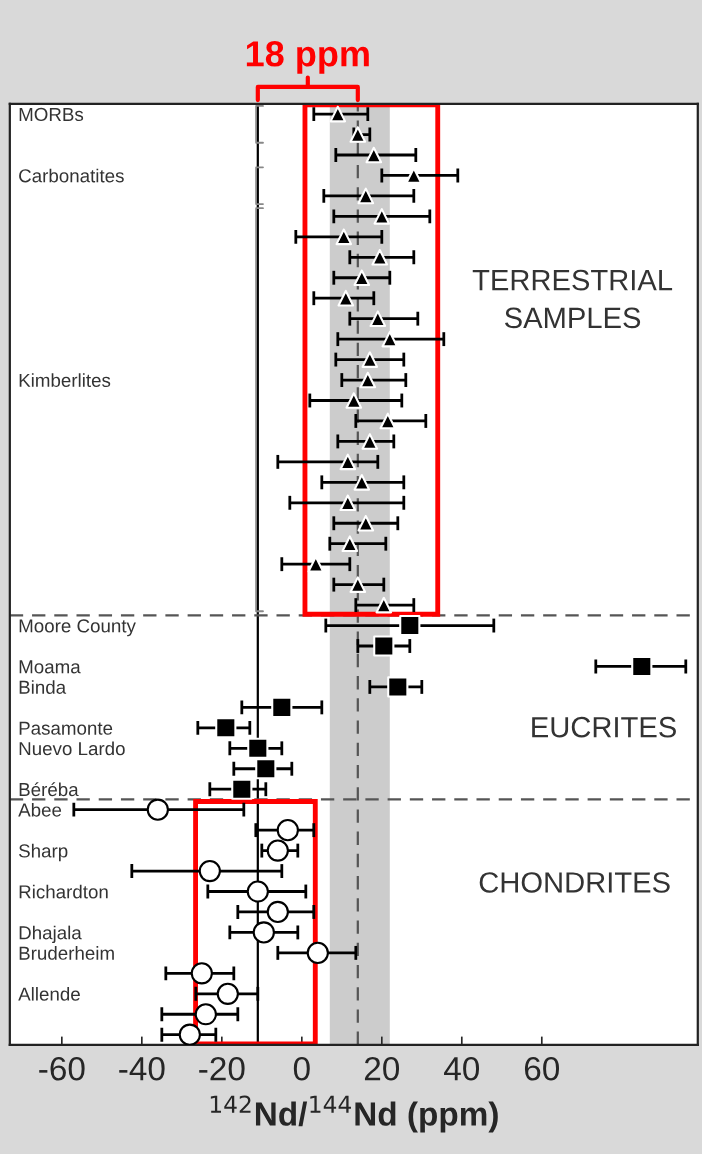  What do you see at coordinates (354, 1114) in the screenshot?
I see `x-axis-title: $^{142}$Nd/$^{144}$Nd (ppm)` at bounding box center [354, 1114].